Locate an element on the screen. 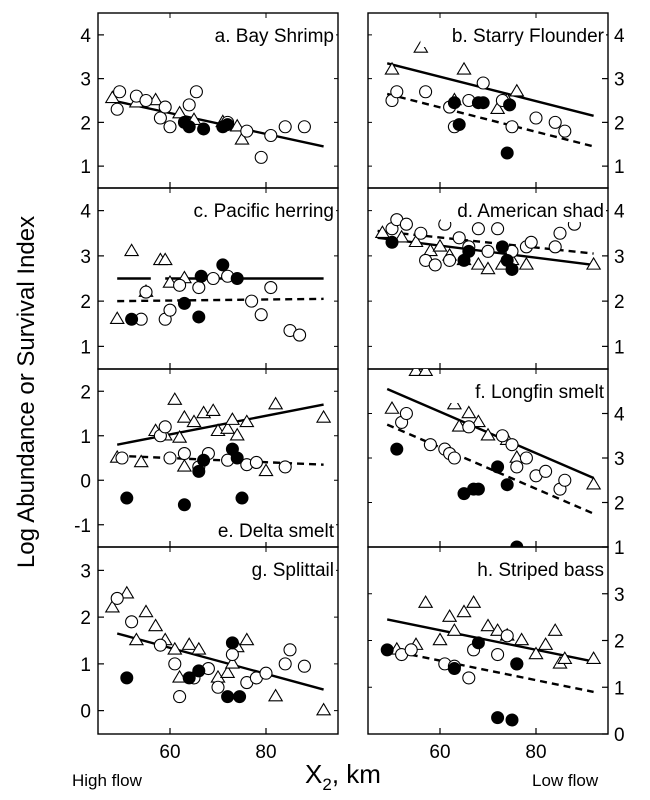 The width and height of the screenshot is (650, 800). panel-e: -1 0 1 2 e. Delta smelt is located at coordinates (206, 458).